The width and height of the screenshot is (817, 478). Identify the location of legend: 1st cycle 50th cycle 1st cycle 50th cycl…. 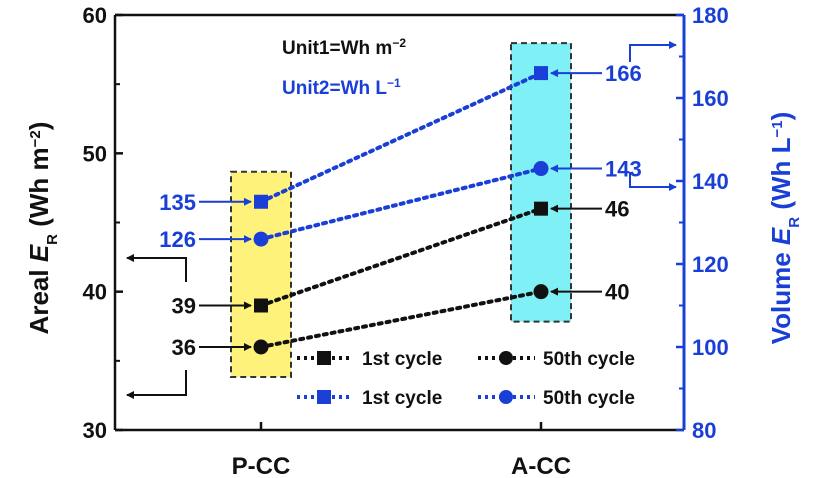
(466, 379).